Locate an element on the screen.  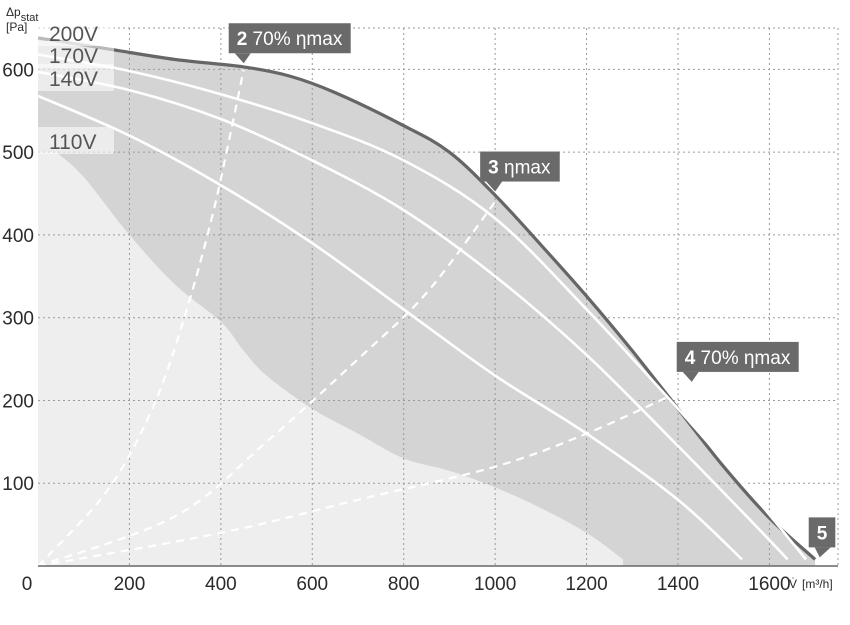
y-label-main: Δp is located at coordinates (13, 12).